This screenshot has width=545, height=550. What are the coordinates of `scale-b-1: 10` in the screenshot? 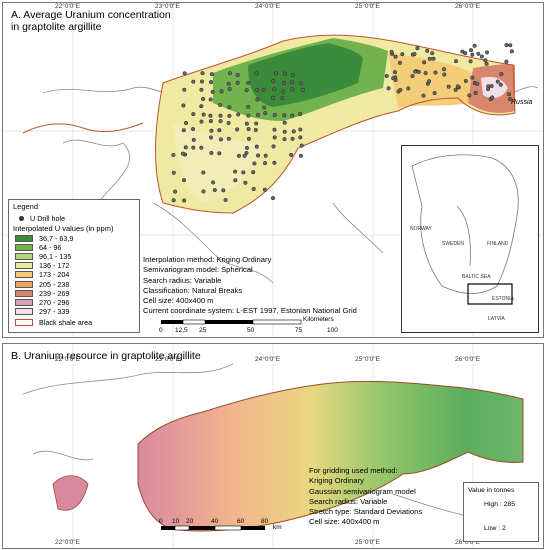 It's located at (176, 521).